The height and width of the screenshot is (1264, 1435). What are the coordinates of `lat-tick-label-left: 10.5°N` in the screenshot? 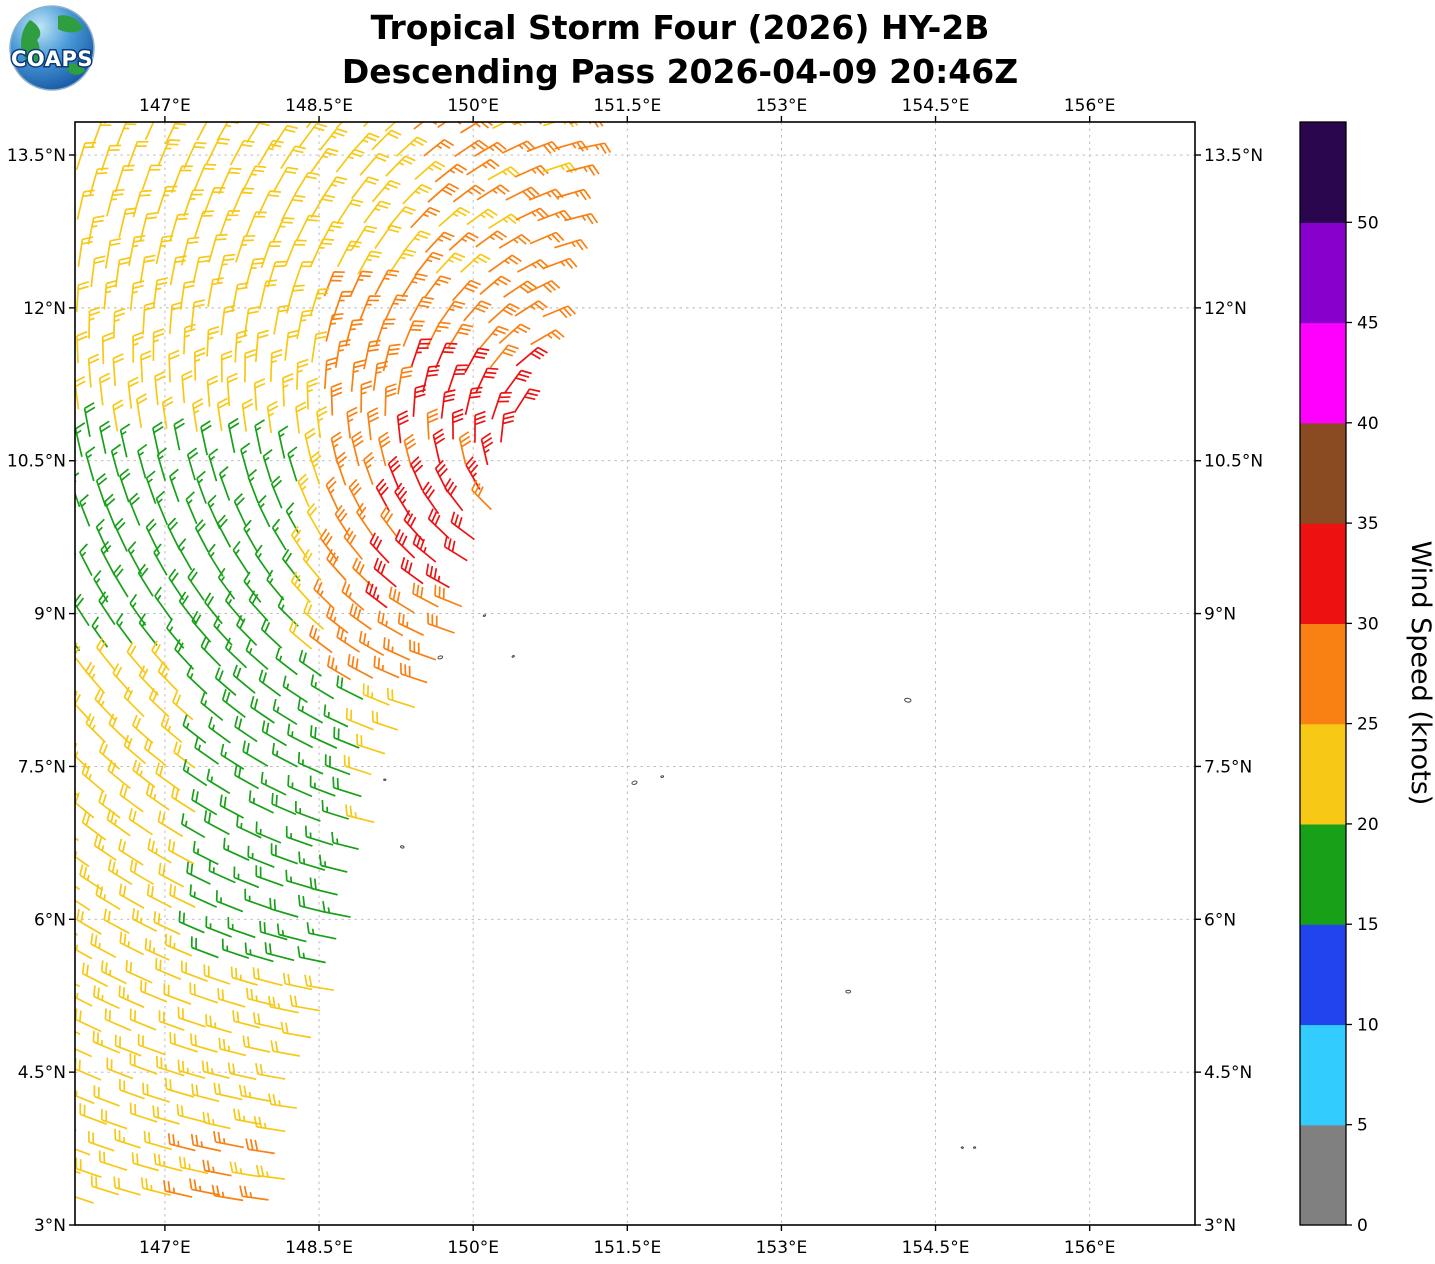 It's located at (36, 462).